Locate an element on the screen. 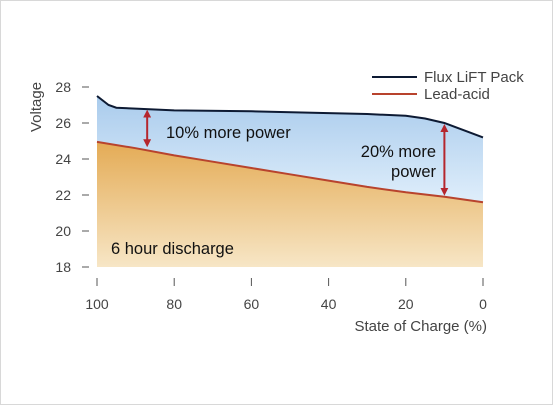 The image size is (553, 409). x-tick-label: 0 is located at coordinates (483, 304).